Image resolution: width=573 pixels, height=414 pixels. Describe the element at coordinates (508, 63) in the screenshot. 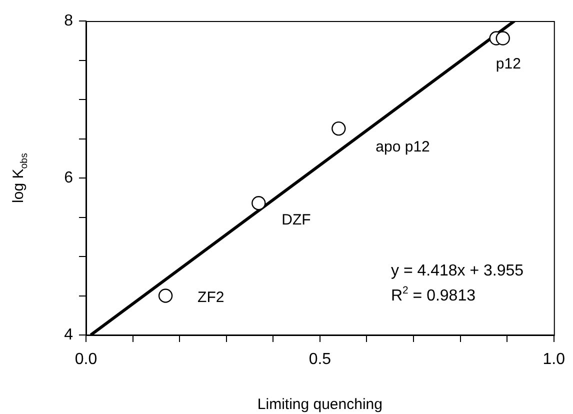

I see `annotation: p12` at that location.